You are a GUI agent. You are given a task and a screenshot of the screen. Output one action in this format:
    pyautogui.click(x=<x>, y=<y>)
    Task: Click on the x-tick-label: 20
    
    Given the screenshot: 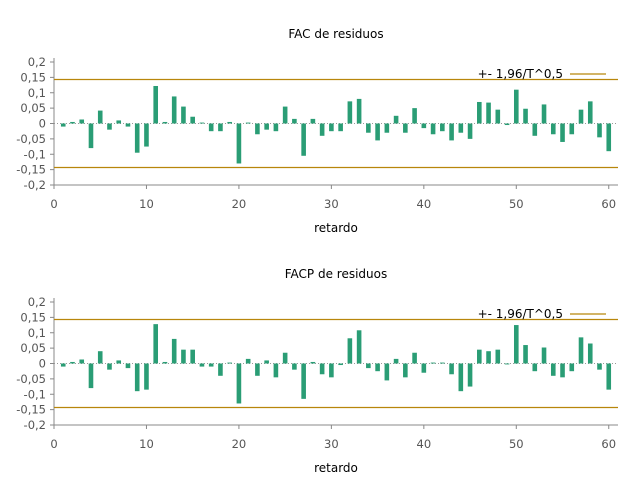 What is the action you would take?
    pyautogui.click(x=239, y=444)
    